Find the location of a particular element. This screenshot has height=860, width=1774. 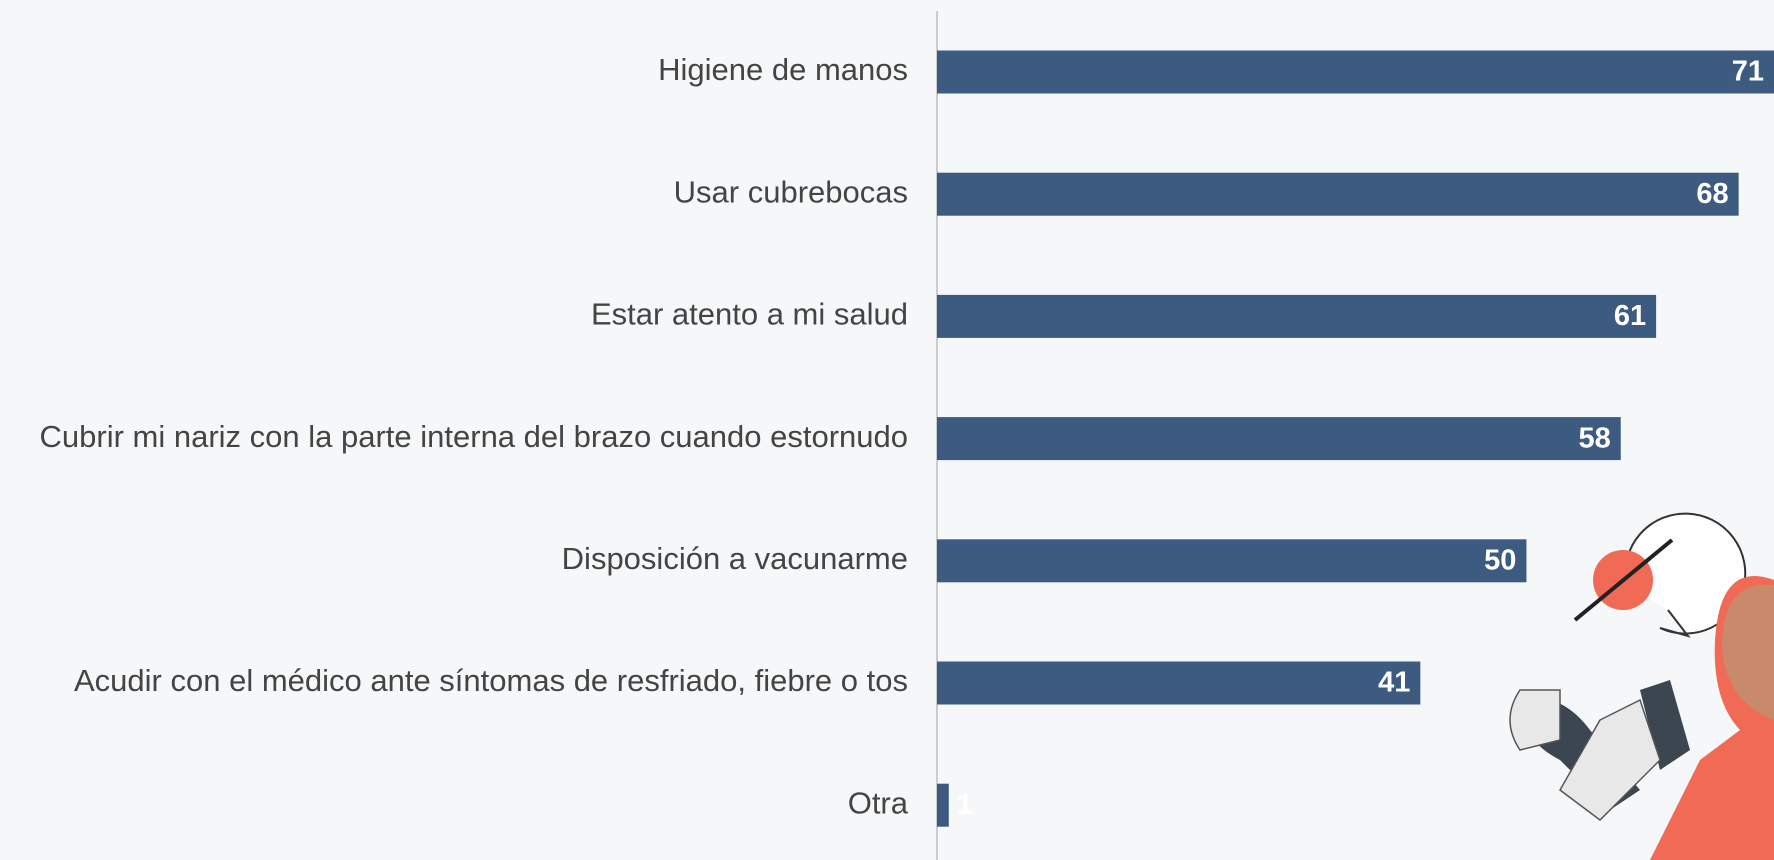

category-label: Usar cubrebocas is located at coordinates (791, 191).